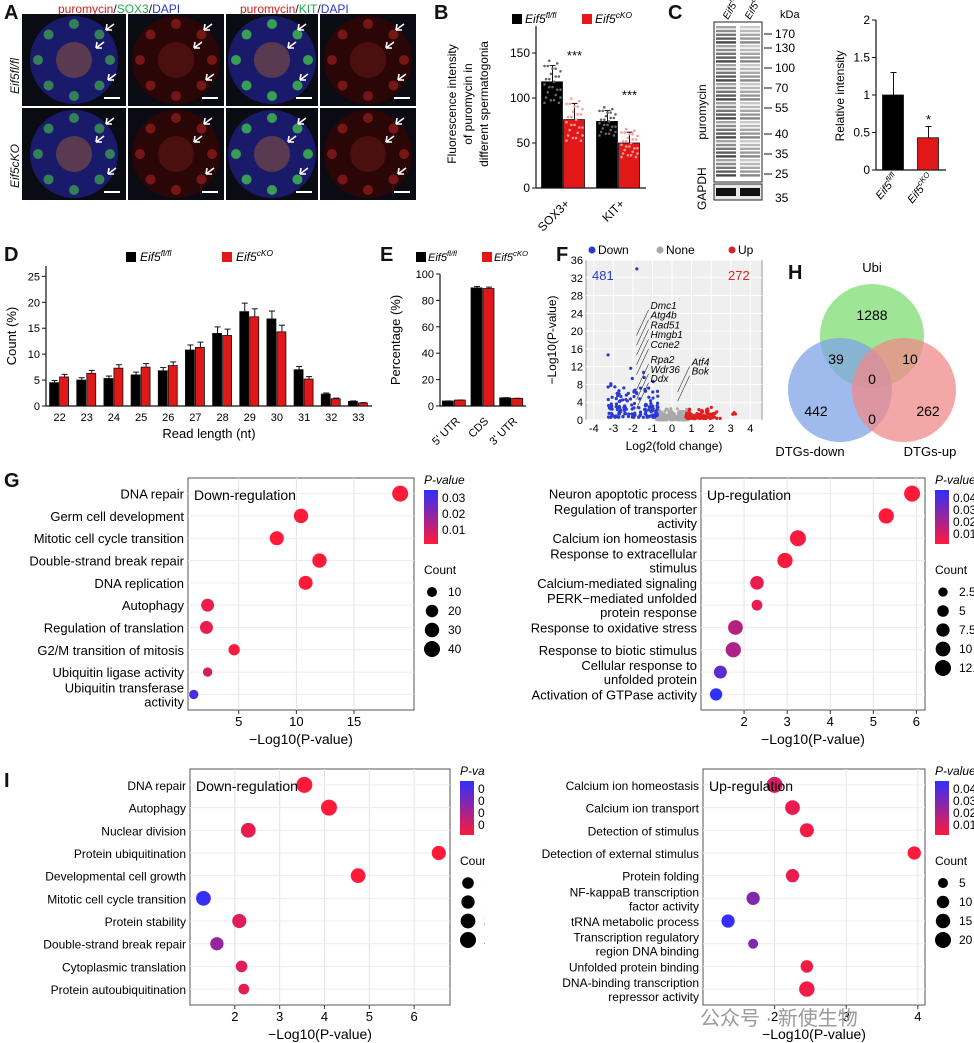 The width and height of the screenshot is (974, 1043). I want to click on blot-kda-label: 40, so click(782, 134).